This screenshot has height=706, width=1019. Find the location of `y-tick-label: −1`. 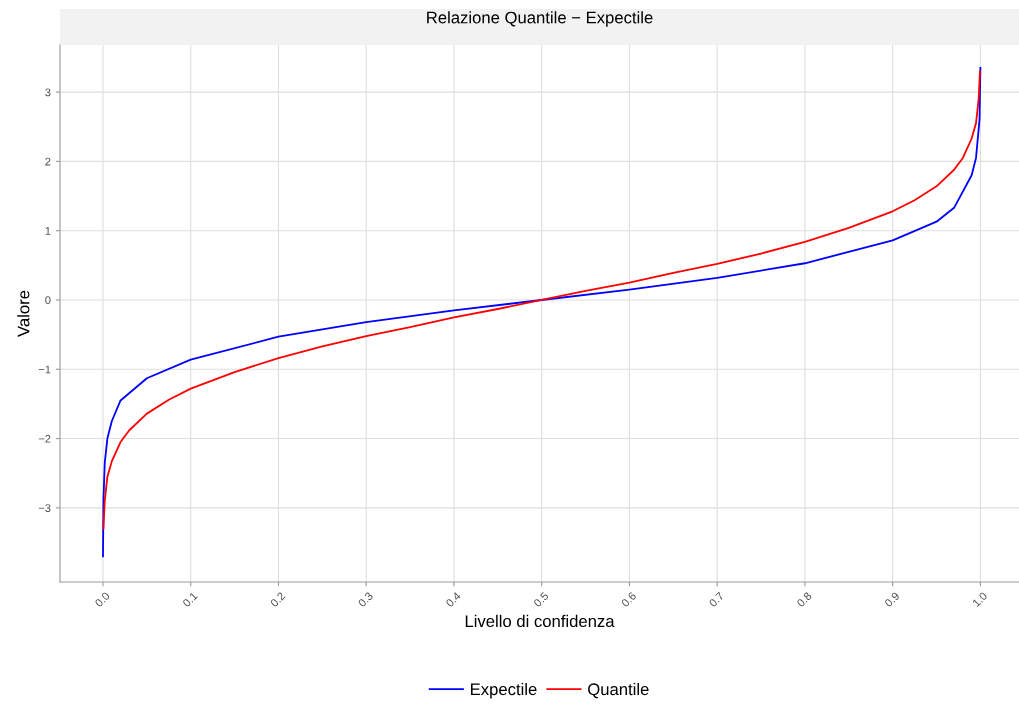

y-tick-label: −1 is located at coordinates (44, 369).